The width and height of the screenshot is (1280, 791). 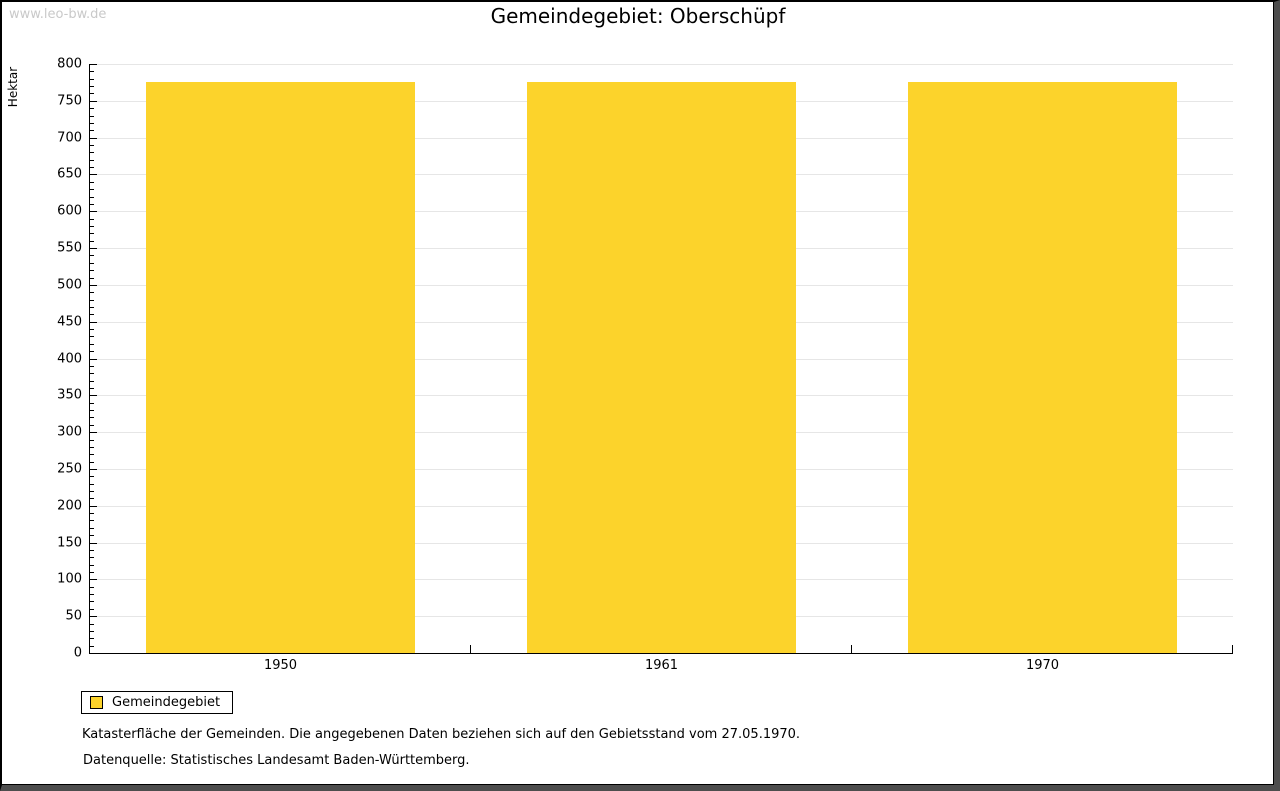 I want to click on x-axis-tick-labels: 1950 1961 1970, so click(x=661, y=667).